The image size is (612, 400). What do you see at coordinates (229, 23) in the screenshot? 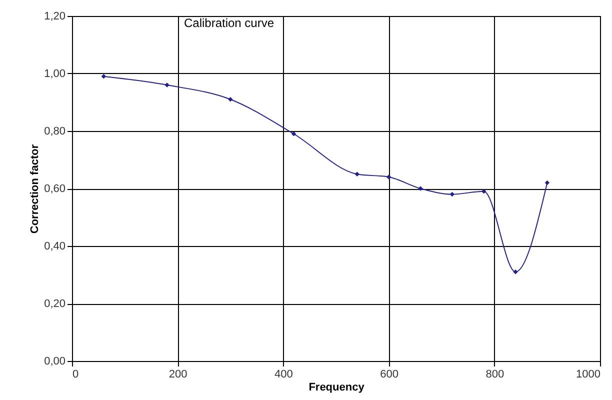
I see `chart-title: Calibration curve` at bounding box center [229, 23].